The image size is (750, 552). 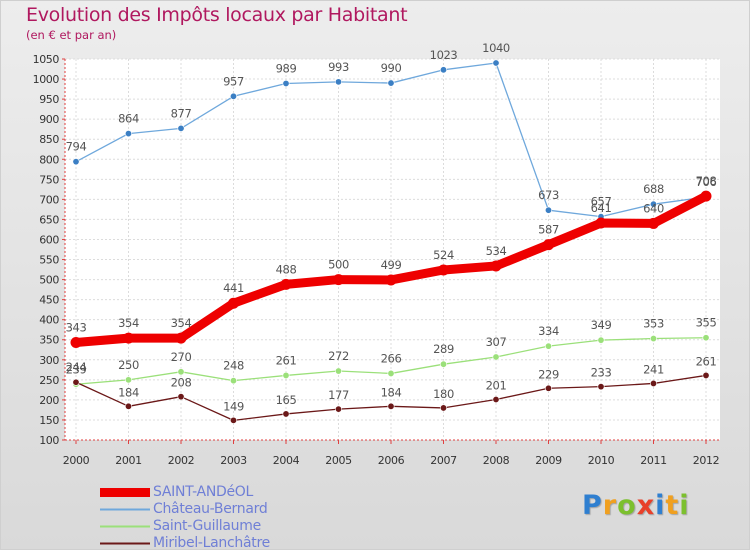 What do you see at coordinates (49, 300) in the screenshot?
I see `y-tick-label: 450` at bounding box center [49, 300].